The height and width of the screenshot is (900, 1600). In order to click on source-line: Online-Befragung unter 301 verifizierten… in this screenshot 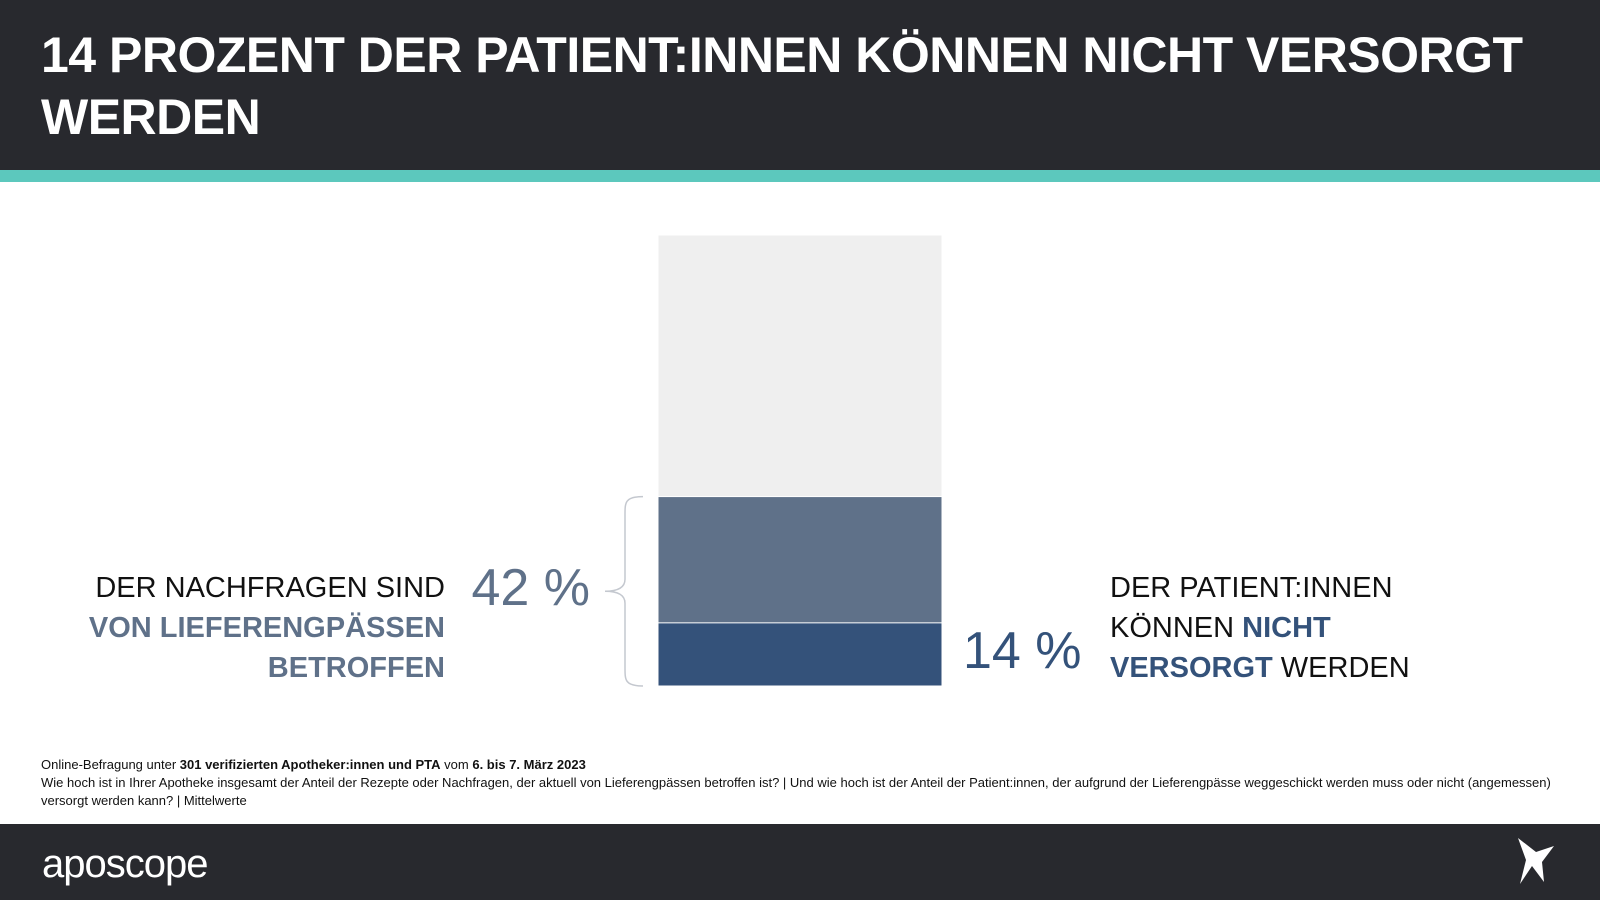, I will do `click(801, 765)`.